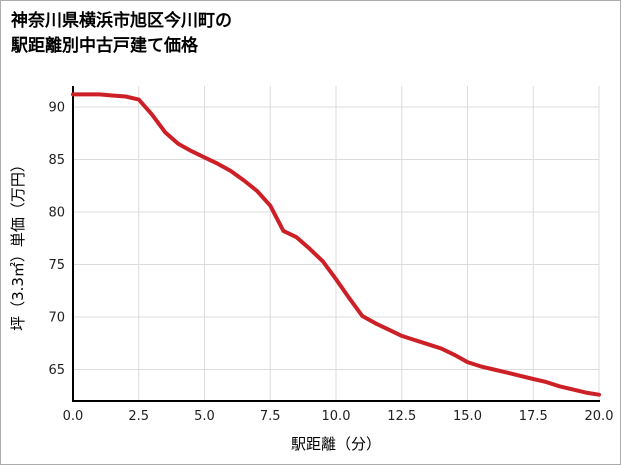  I want to click on x-tick-label: 15.0, so click(467, 416).